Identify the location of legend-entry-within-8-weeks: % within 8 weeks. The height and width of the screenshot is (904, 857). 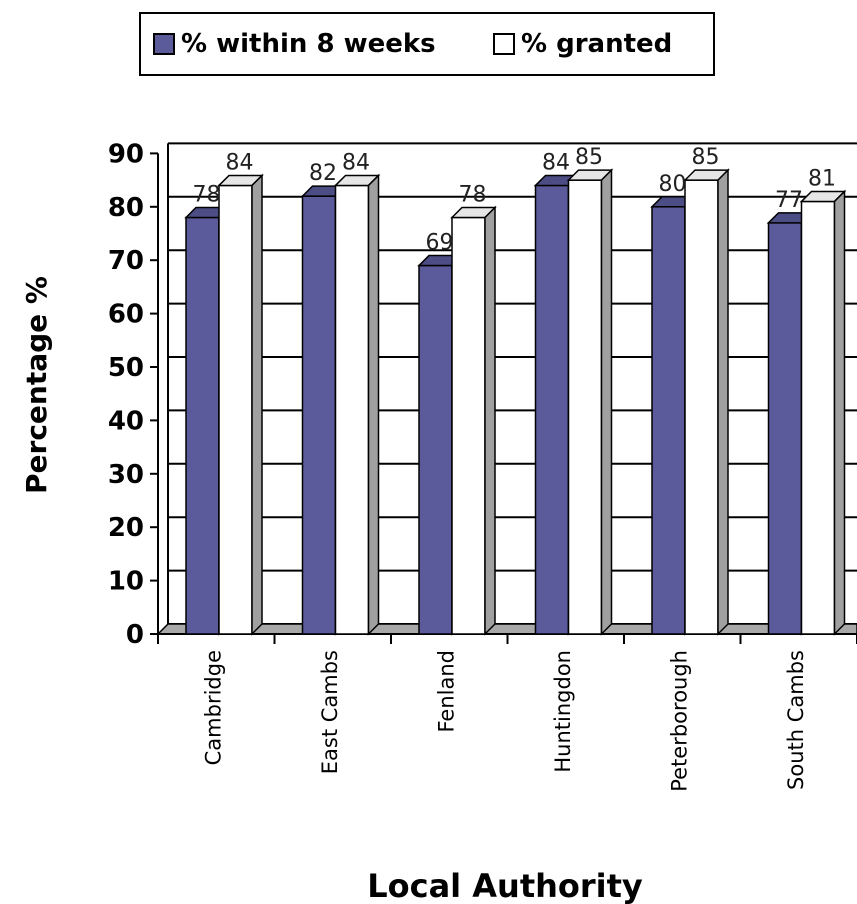
(294, 44).